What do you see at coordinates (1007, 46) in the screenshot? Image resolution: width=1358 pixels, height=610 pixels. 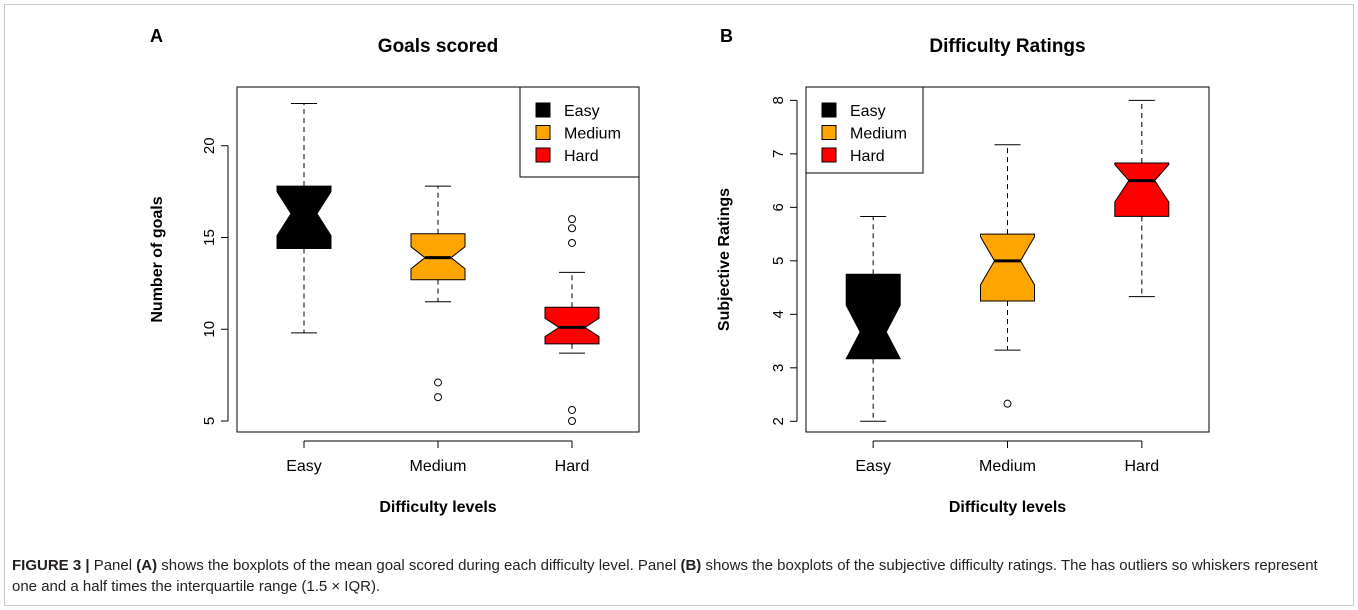 I see `chart-title: Difficulty Ratings` at bounding box center [1007, 46].